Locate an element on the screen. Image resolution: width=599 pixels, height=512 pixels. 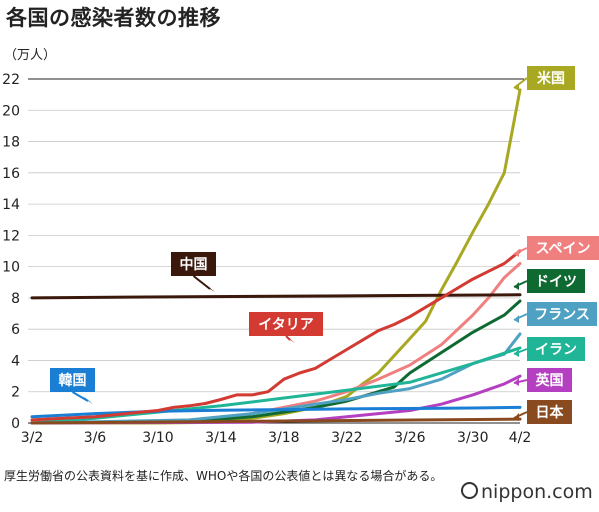
y-axis-unit-label: （万人） is located at coordinates (30, 55).